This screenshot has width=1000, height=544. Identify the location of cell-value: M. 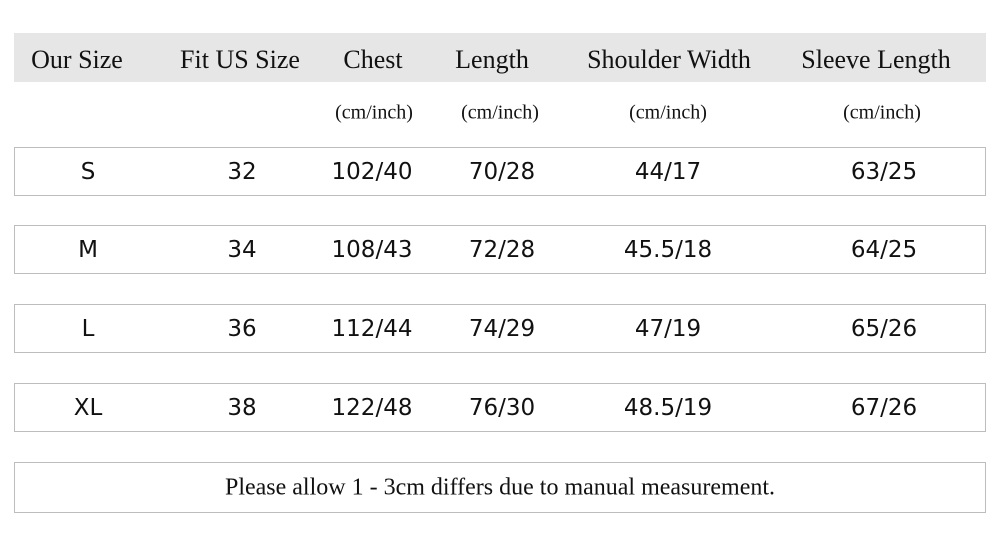
(88, 250).